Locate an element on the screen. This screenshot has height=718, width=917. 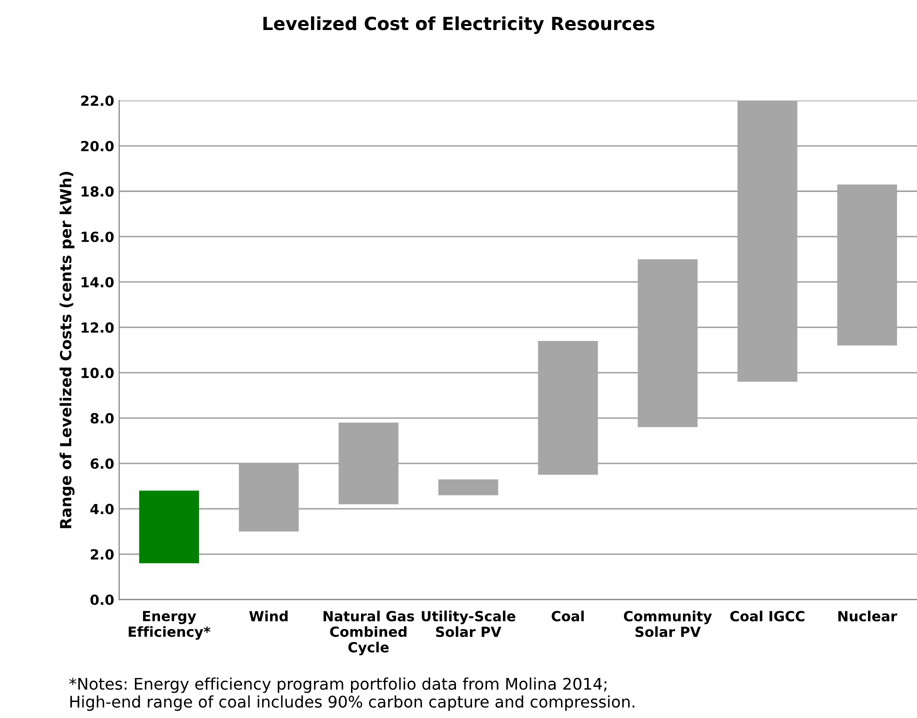
y-tick-label: 6.0 is located at coordinates (102, 463).